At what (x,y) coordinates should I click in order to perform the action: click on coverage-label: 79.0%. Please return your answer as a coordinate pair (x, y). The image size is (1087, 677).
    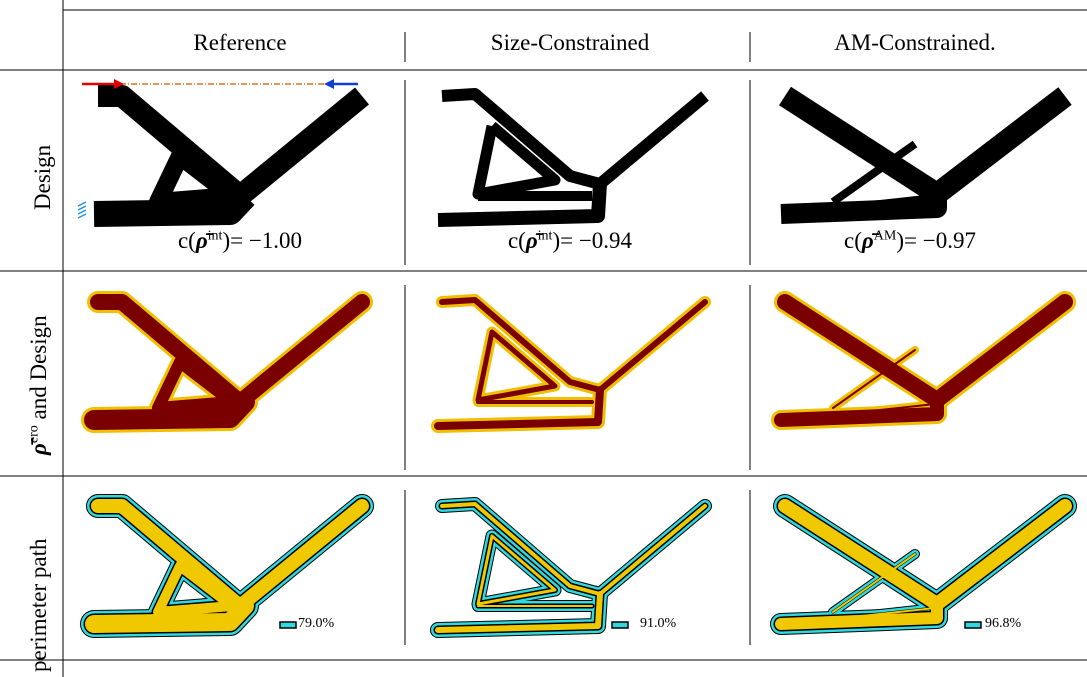
    Looking at the image, I should click on (316, 623).